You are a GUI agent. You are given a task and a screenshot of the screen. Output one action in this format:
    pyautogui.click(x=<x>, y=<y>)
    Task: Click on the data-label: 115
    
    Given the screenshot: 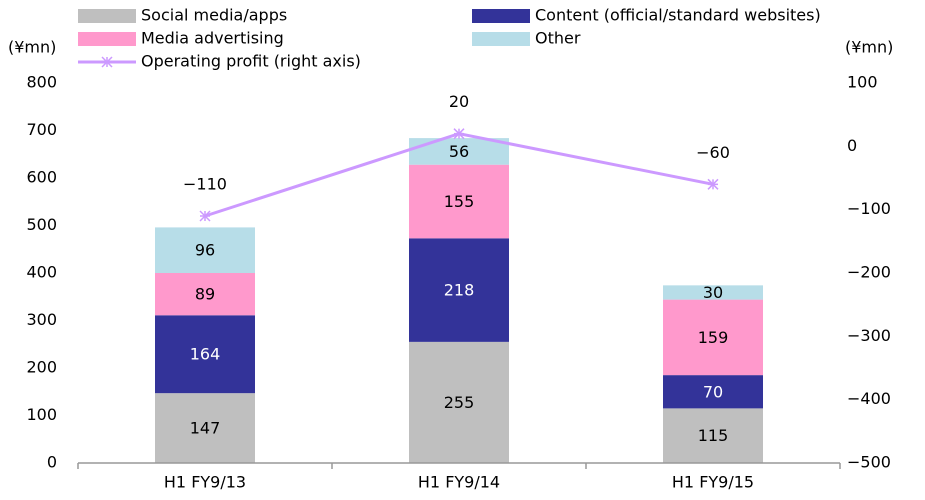 What is the action you would take?
    pyautogui.click(x=713, y=435)
    